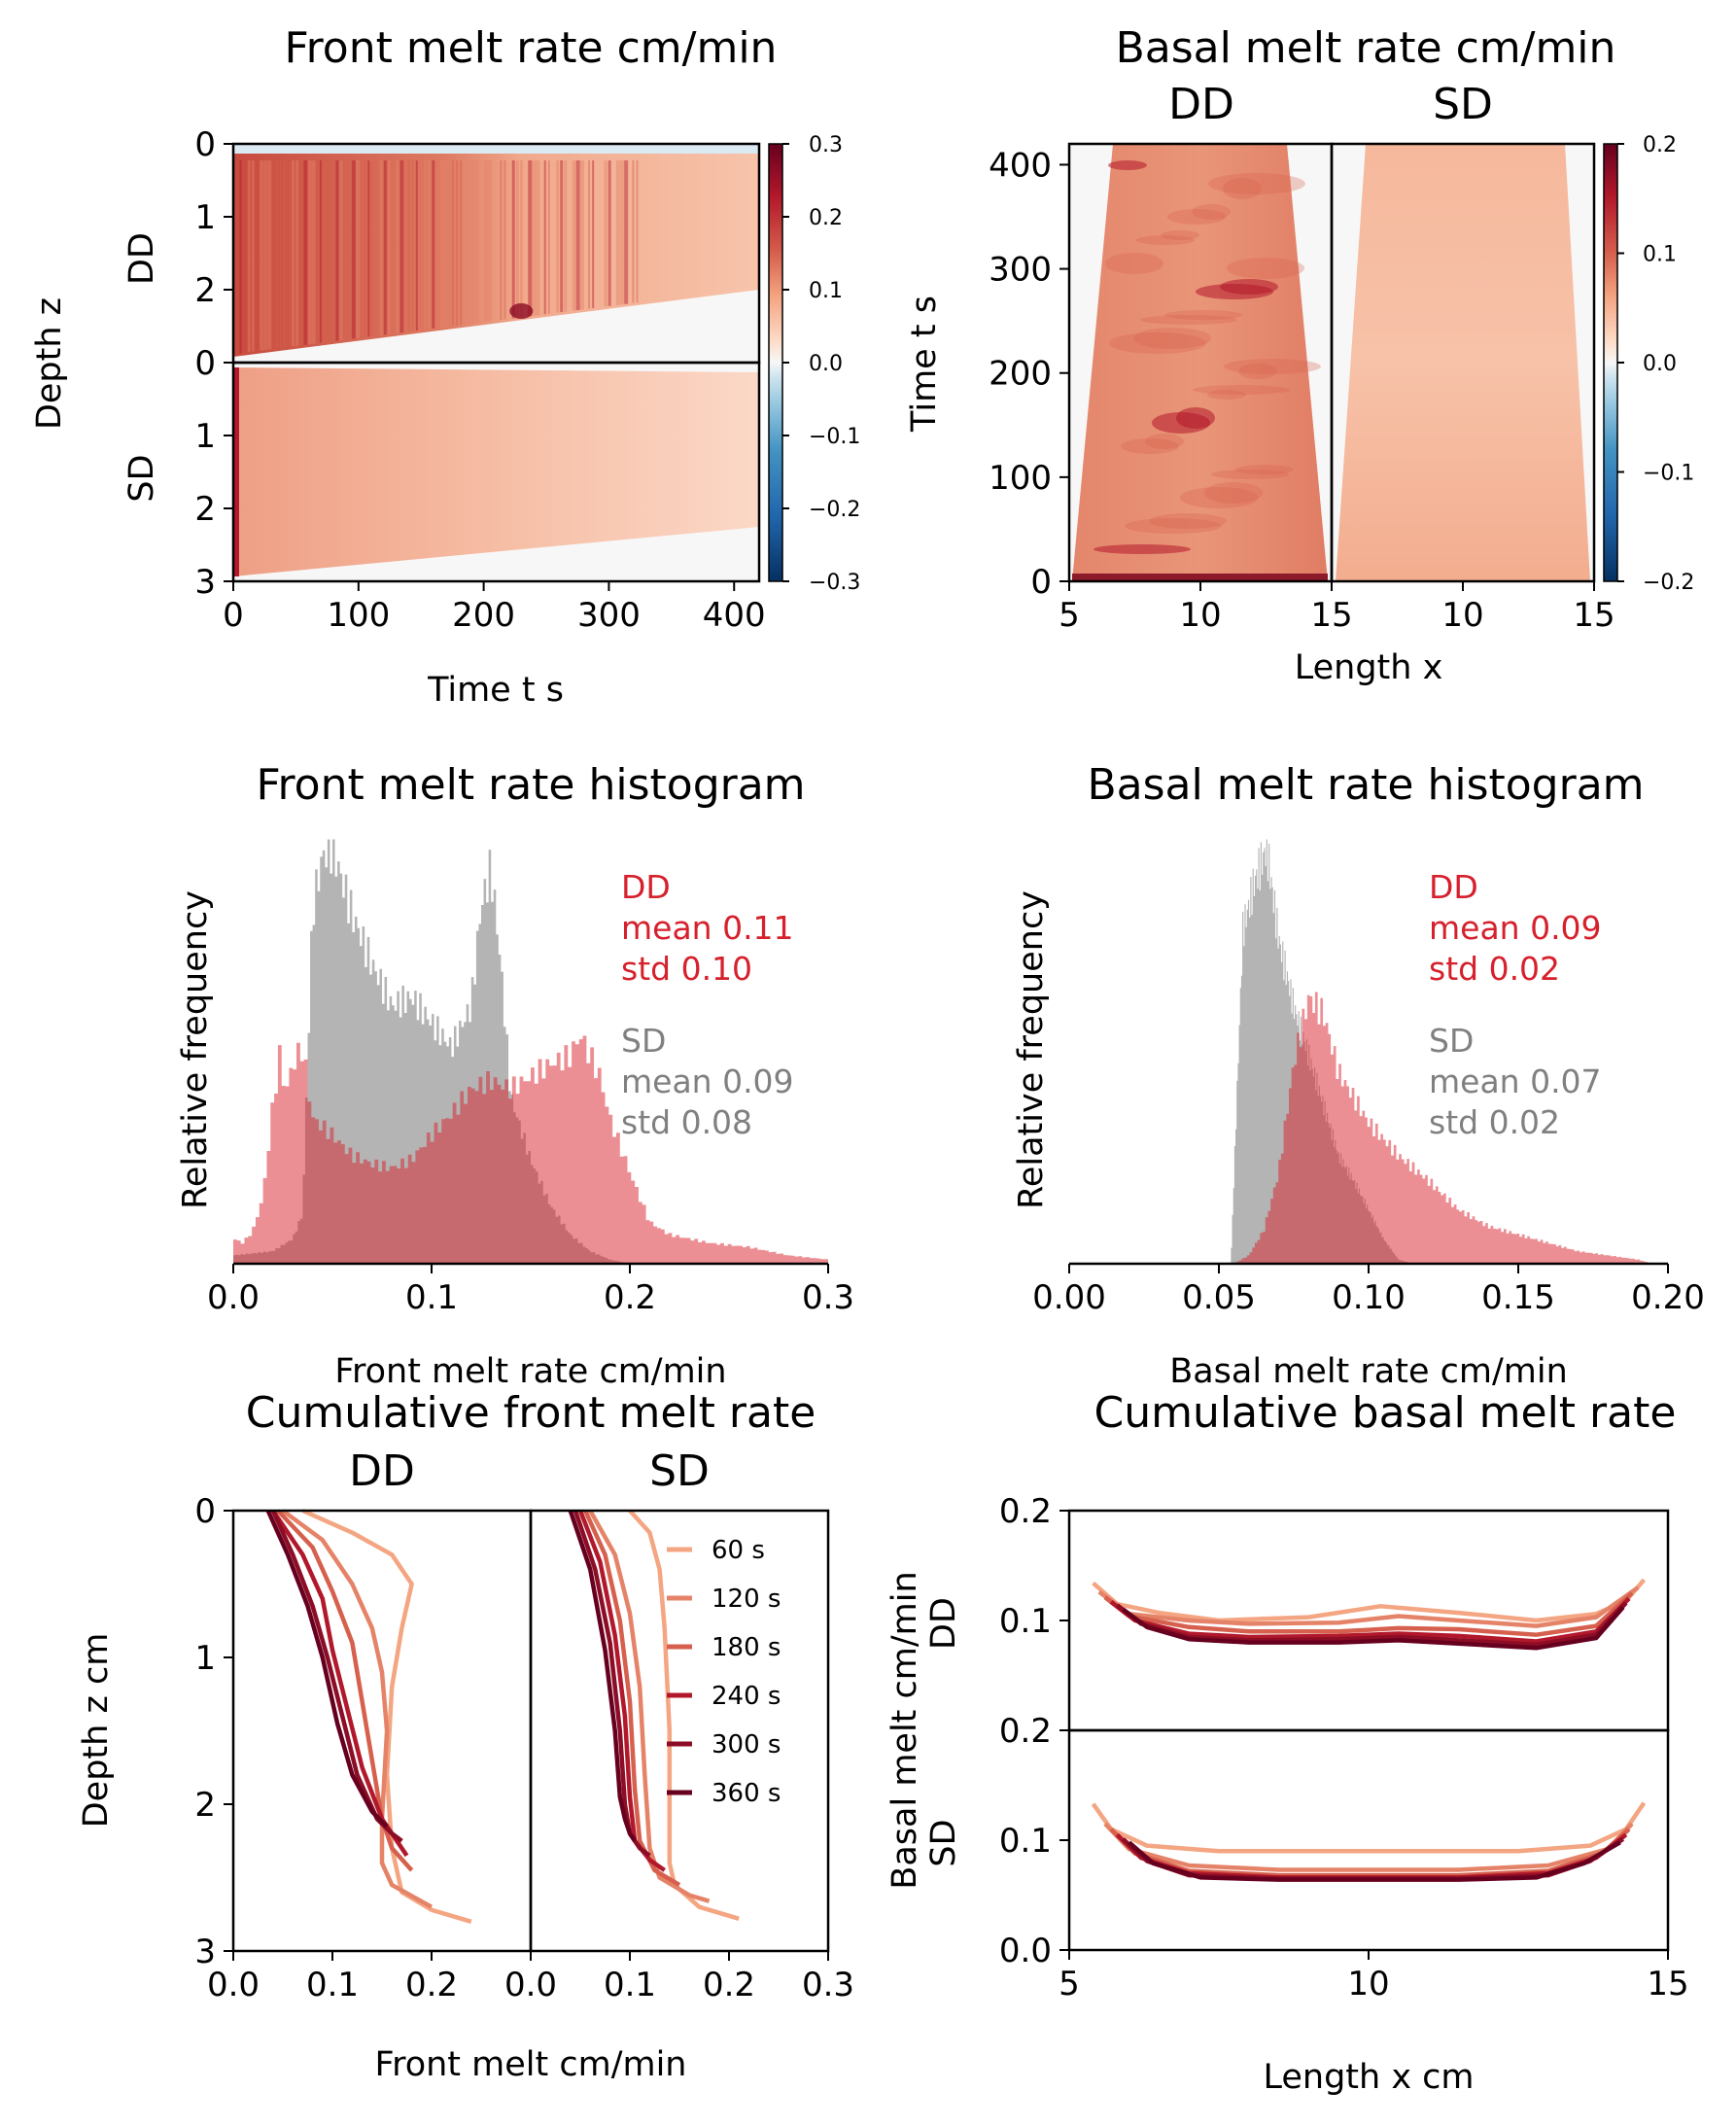 Image resolution: width=1736 pixels, height=2125 pixels. What do you see at coordinates (686, 969) in the screenshot?
I see `front-hist-dd-std: std 0.10` at bounding box center [686, 969].